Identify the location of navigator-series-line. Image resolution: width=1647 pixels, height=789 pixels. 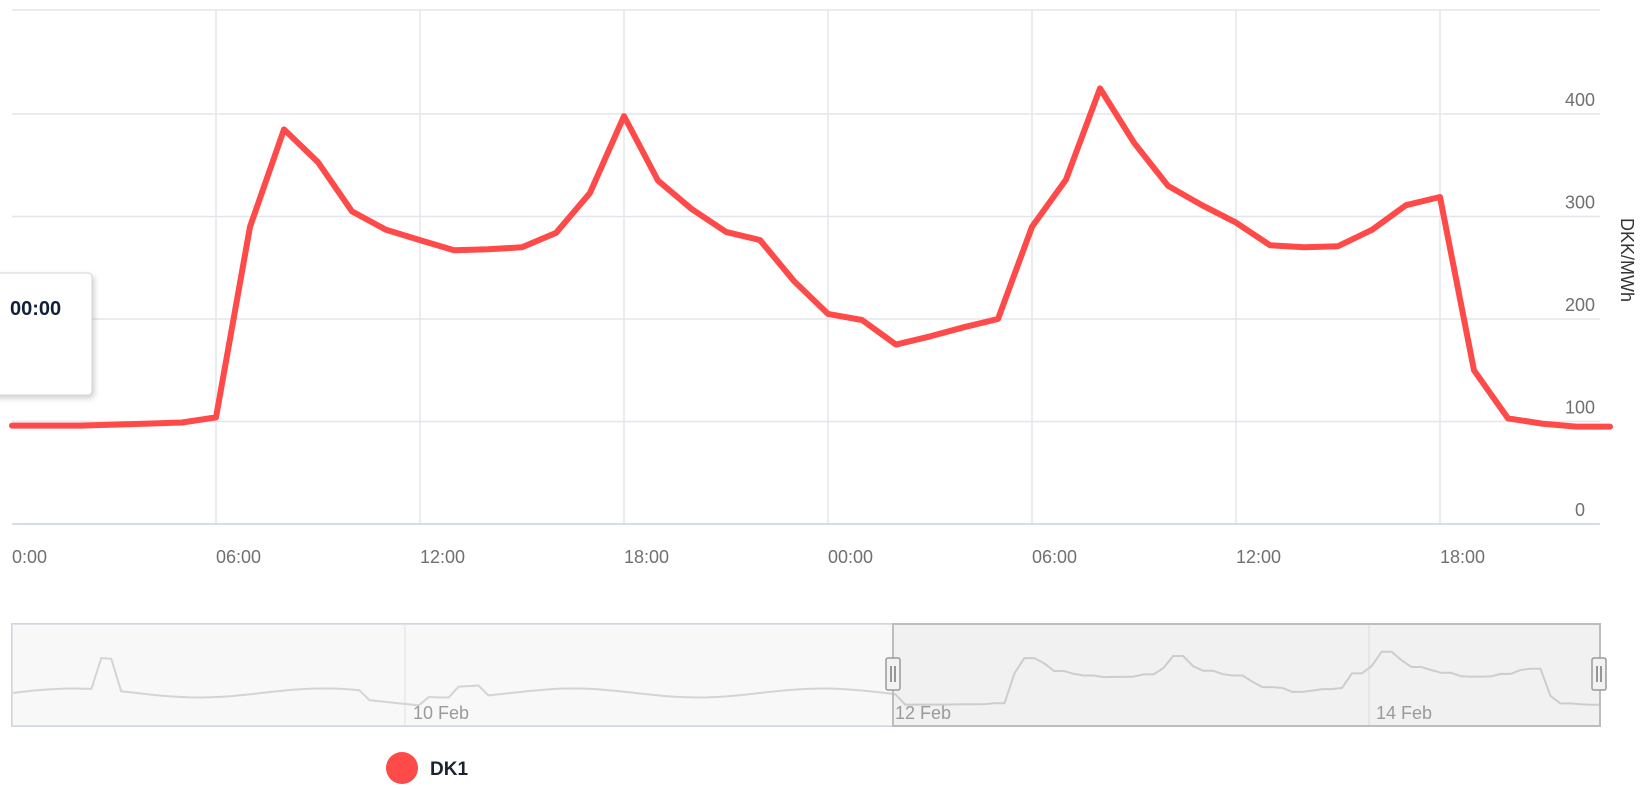
(805, 678).